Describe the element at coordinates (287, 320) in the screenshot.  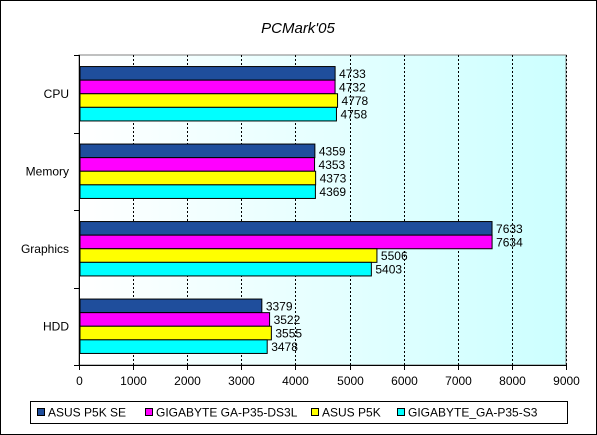
I see `data-label: 3522` at that location.